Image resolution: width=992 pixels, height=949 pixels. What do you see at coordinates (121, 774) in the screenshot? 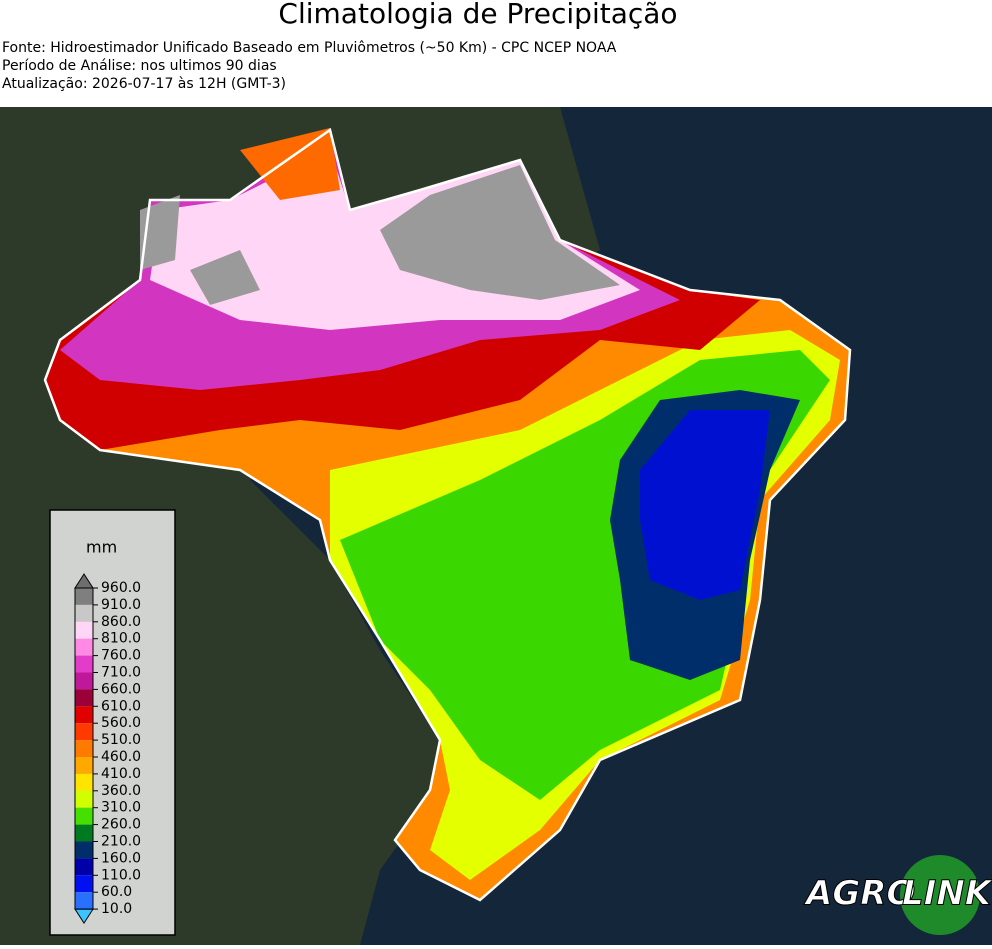
I see `colorbar-tick-label: 410.0` at bounding box center [121, 774].